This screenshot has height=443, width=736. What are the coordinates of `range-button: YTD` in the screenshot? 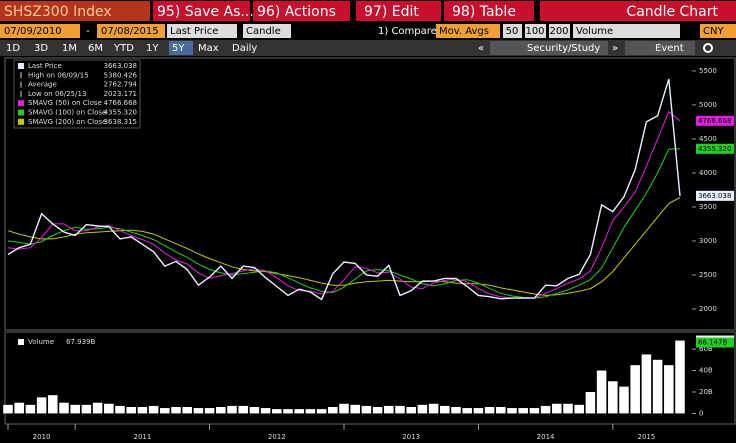 It's located at (123, 48).